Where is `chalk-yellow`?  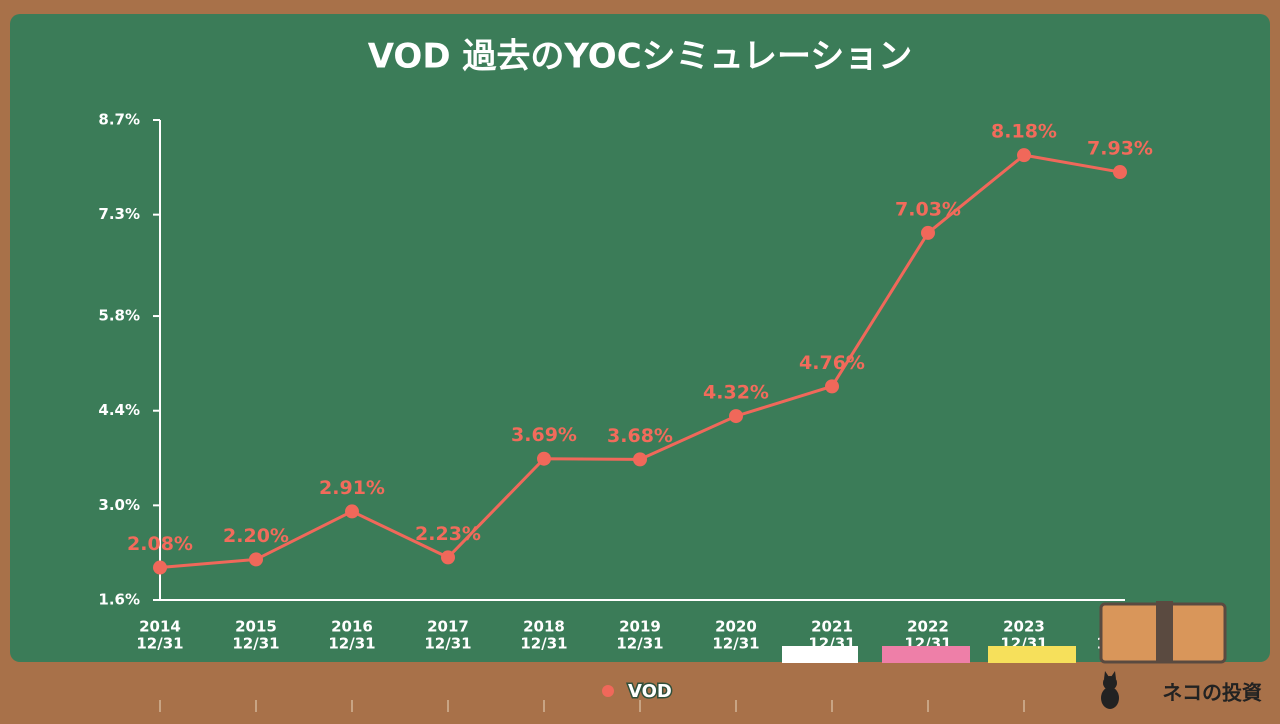
chalk-yellow is located at coordinates (1032, 654).